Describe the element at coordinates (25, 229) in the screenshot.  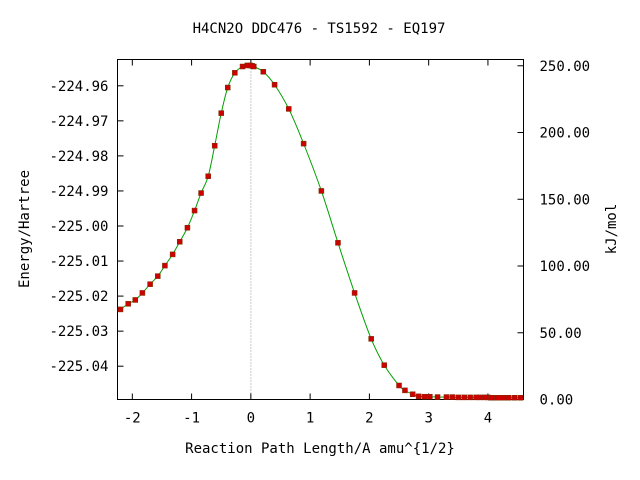
I see `y-axis-label: Energy/Hartree` at that location.